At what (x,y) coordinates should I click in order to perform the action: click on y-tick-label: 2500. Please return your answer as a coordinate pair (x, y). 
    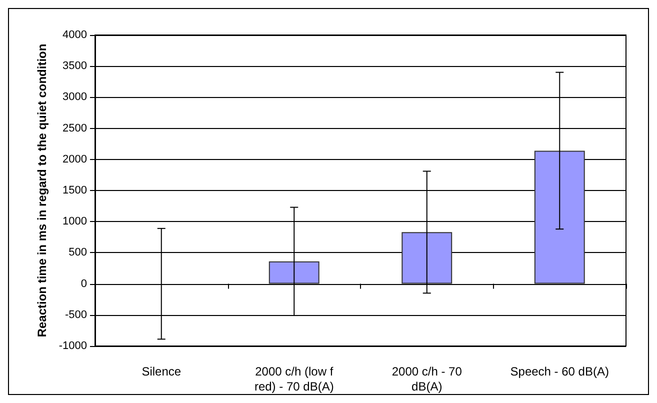
    Looking at the image, I should click on (74, 128).